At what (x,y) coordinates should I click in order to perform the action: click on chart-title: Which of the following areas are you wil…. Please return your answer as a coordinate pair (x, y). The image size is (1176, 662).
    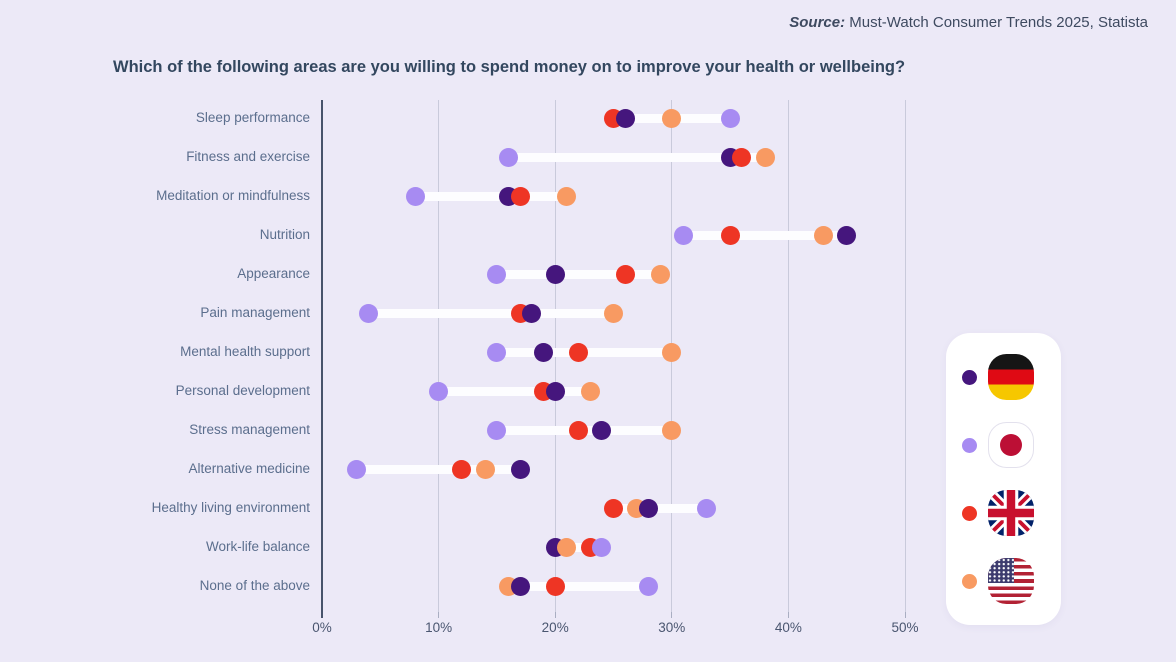
    Looking at the image, I should click on (509, 67).